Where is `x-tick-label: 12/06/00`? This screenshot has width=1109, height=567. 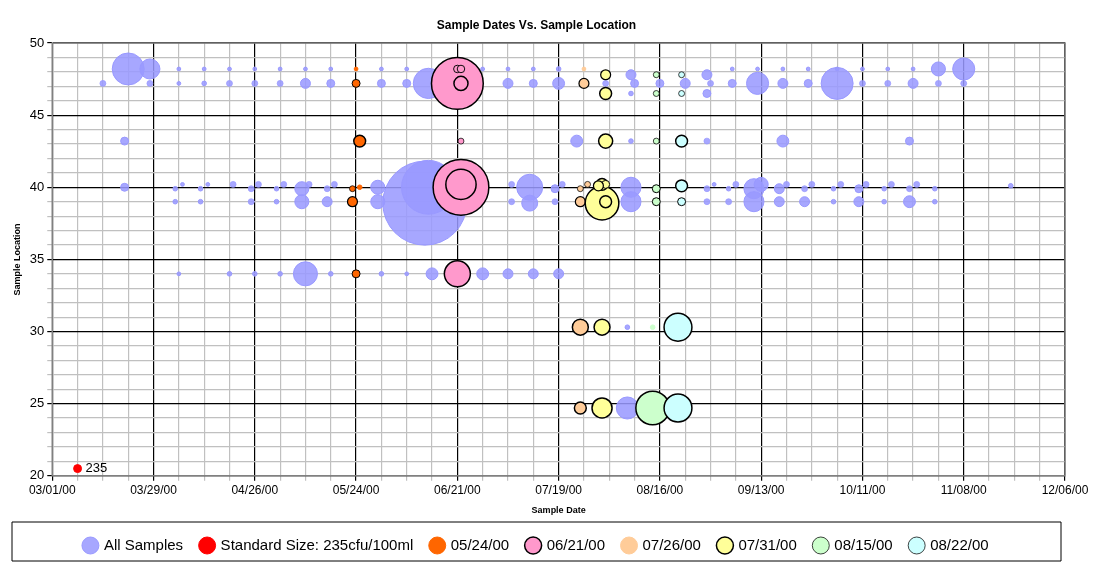
x-tick-label: 12/06/00 is located at coordinates (1065, 490).